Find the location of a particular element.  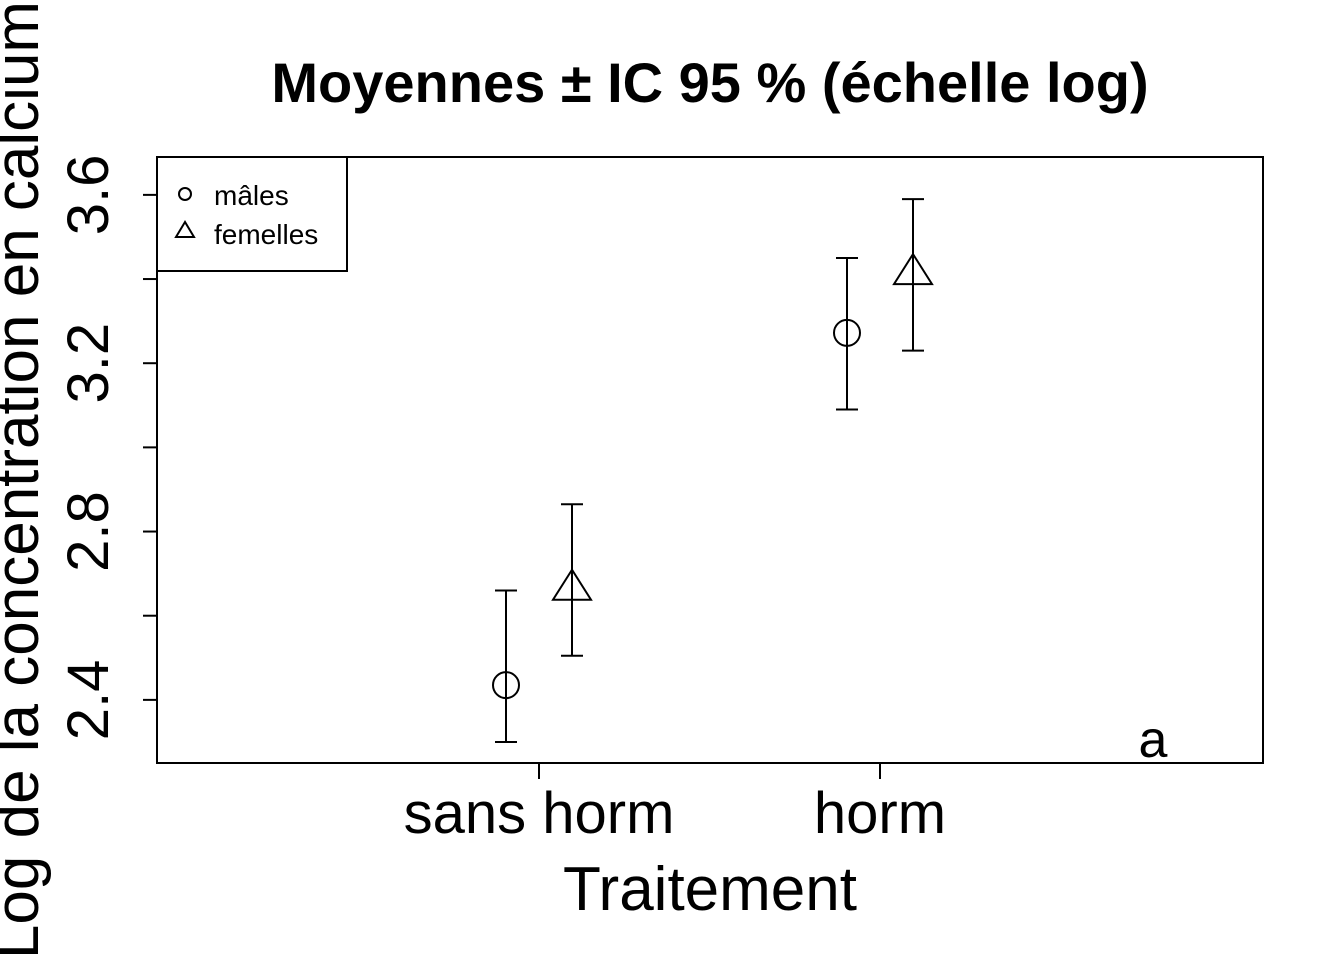

y-tick-label: 3.6 is located at coordinates (88, 195).